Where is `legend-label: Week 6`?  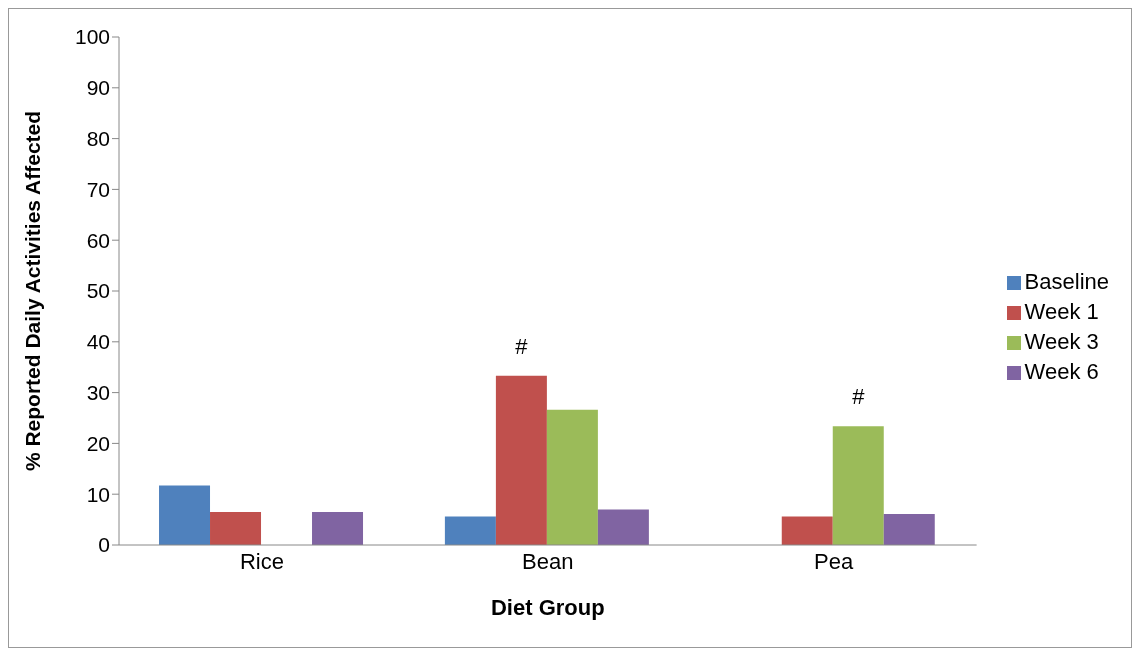
legend-label: Week 6 is located at coordinates (1061, 371).